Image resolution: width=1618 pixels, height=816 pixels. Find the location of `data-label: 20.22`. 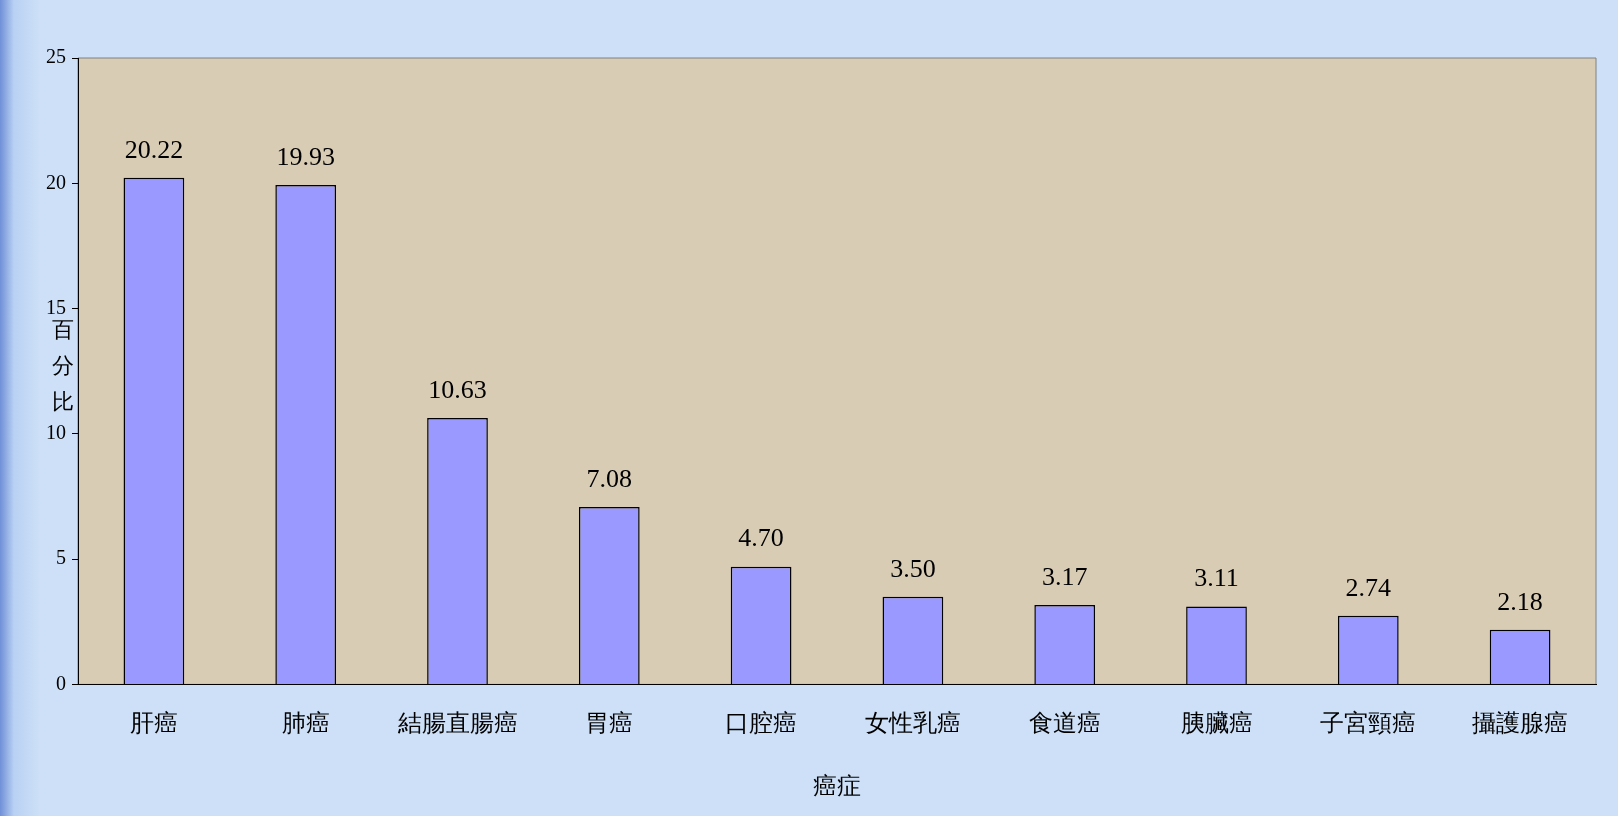

data-label: 20.22 is located at coordinates (154, 149).